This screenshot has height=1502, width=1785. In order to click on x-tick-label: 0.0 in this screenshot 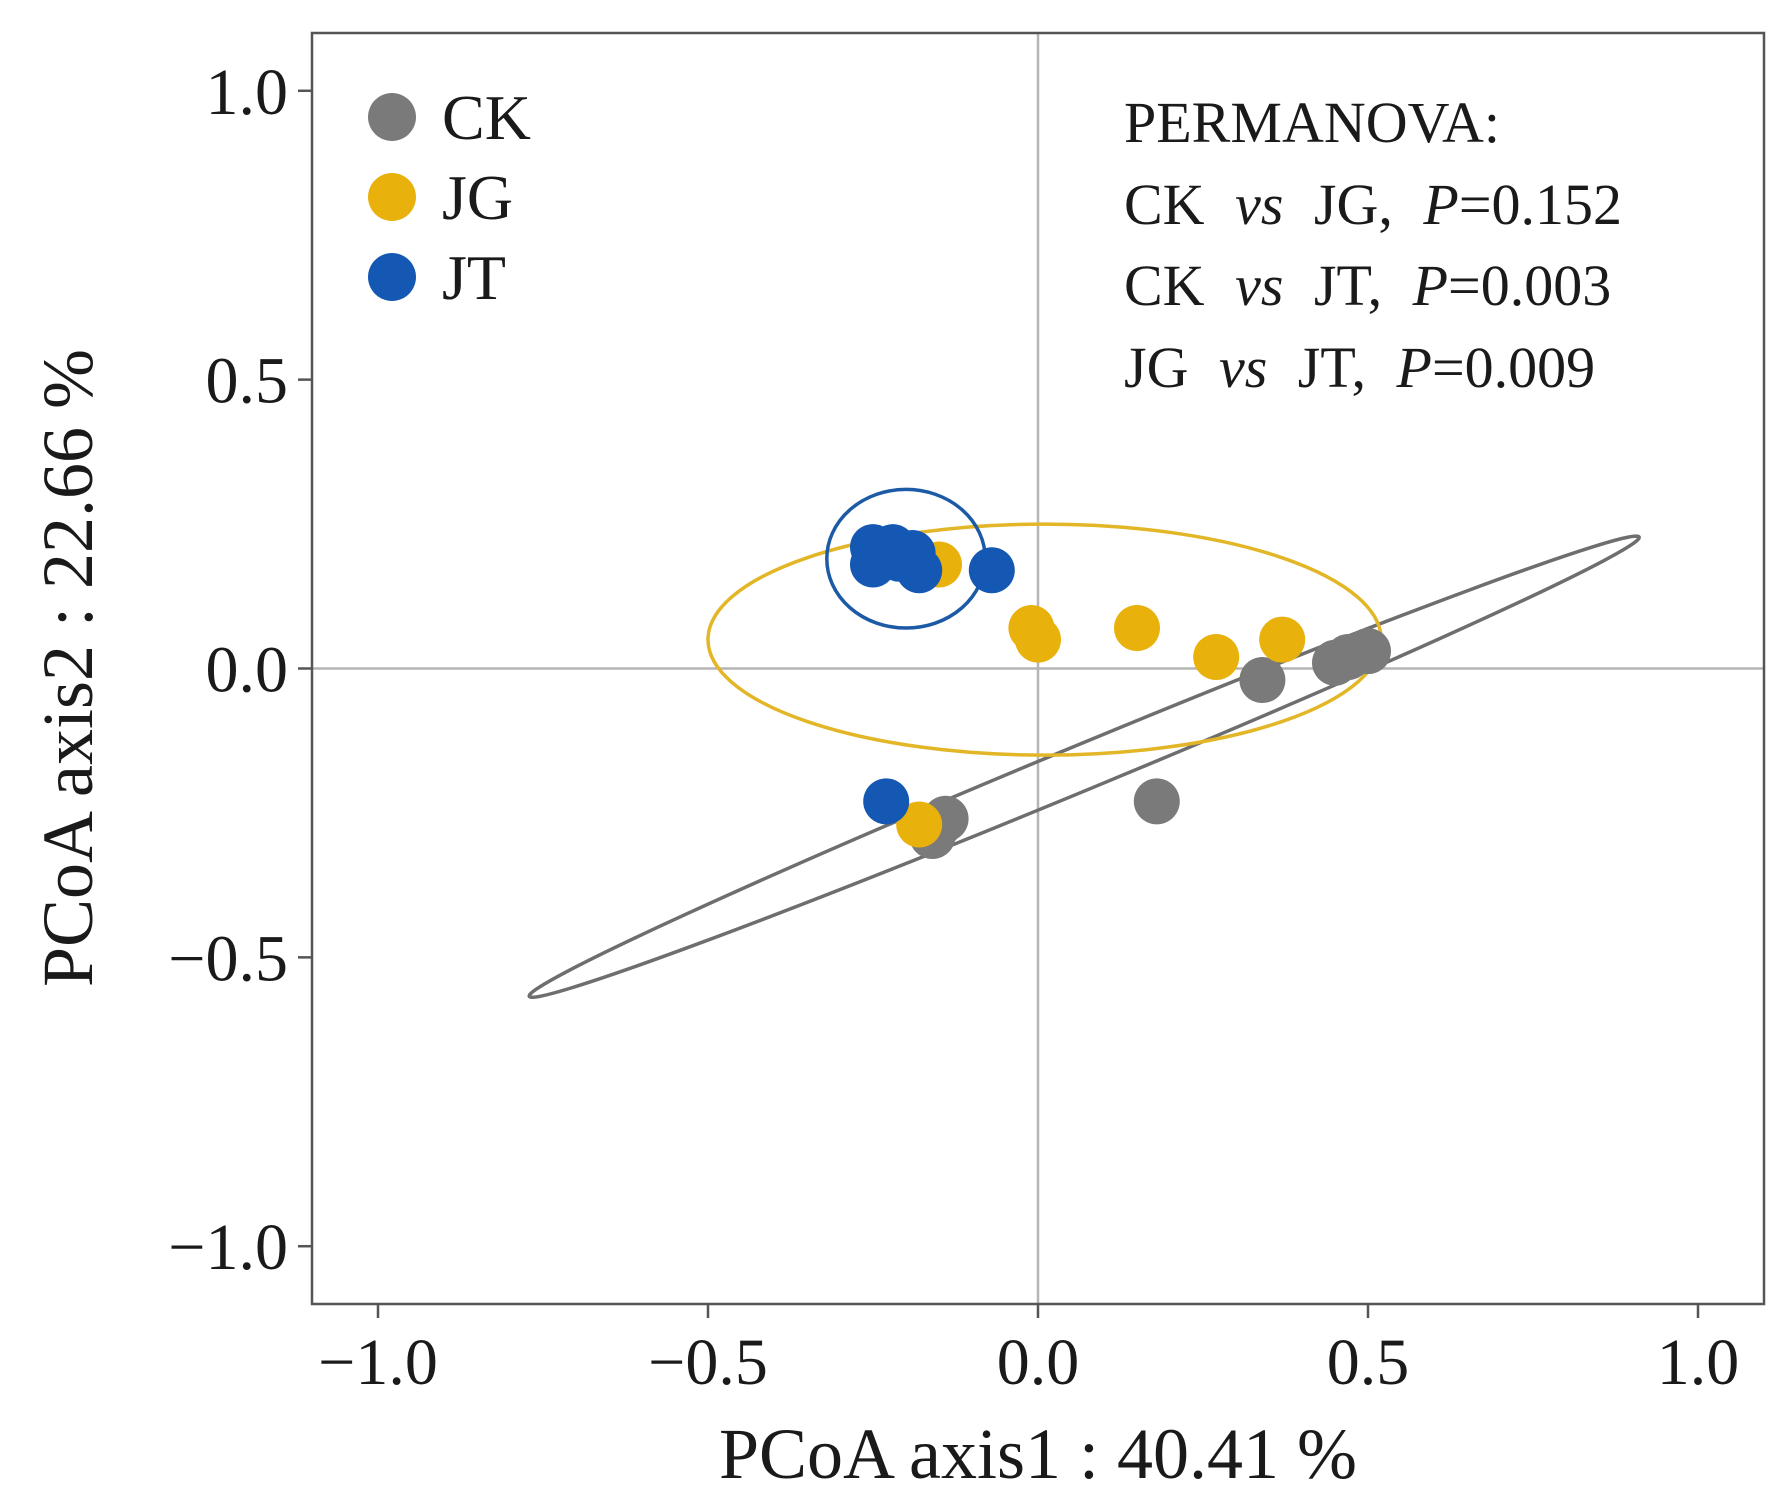, I will do `click(1038, 1362)`.